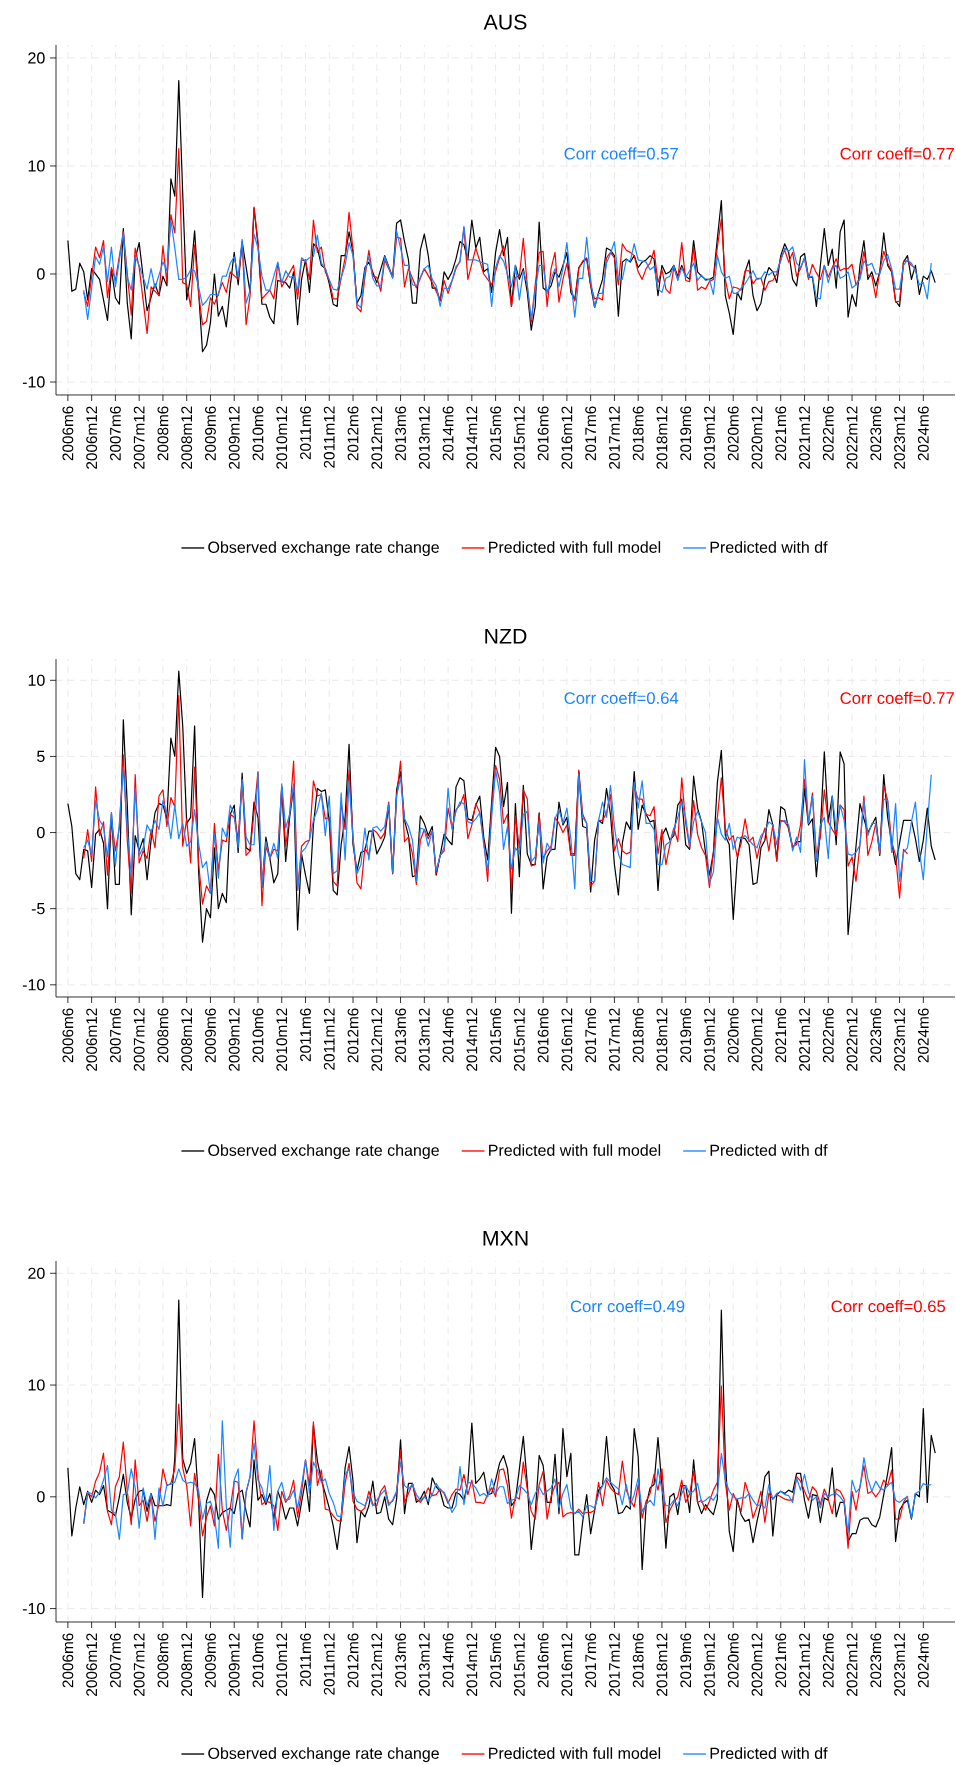 The width and height of the screenshot is (956, 1765). Describe the element at coordinates (448, 433) in the screenshot. I see `x-tick-label: 2014m6` at that location.